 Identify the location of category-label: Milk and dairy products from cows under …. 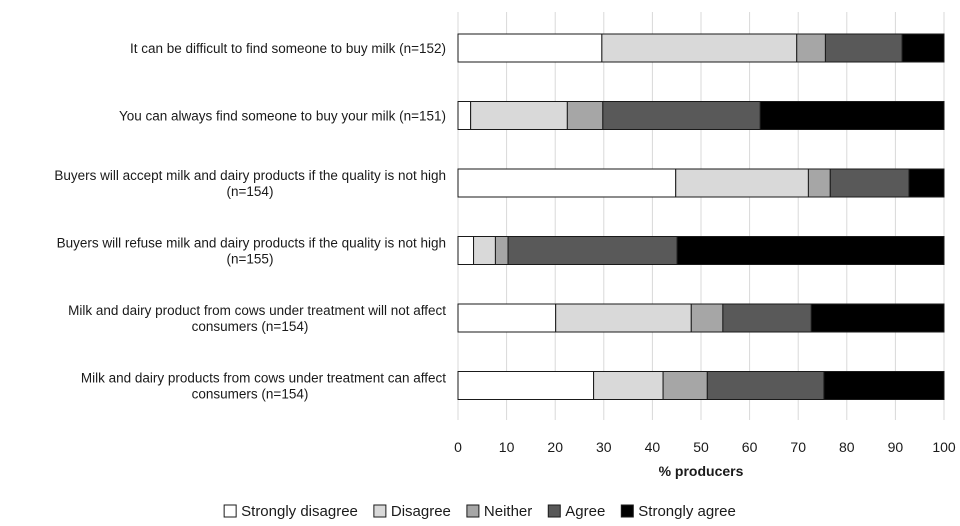
(263, 386).